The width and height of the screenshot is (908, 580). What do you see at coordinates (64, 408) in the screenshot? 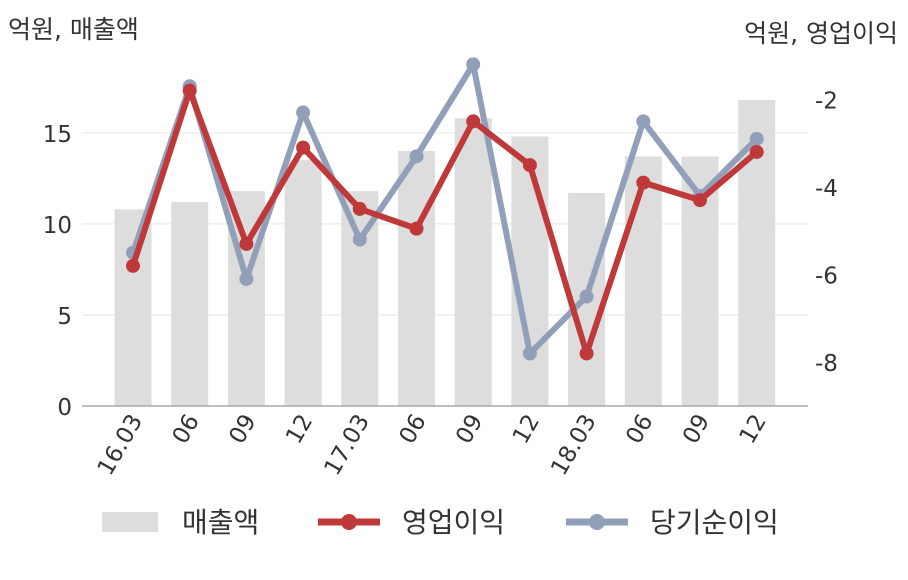
I see `left-tick-label: 0` at bounding box center [64, 408].